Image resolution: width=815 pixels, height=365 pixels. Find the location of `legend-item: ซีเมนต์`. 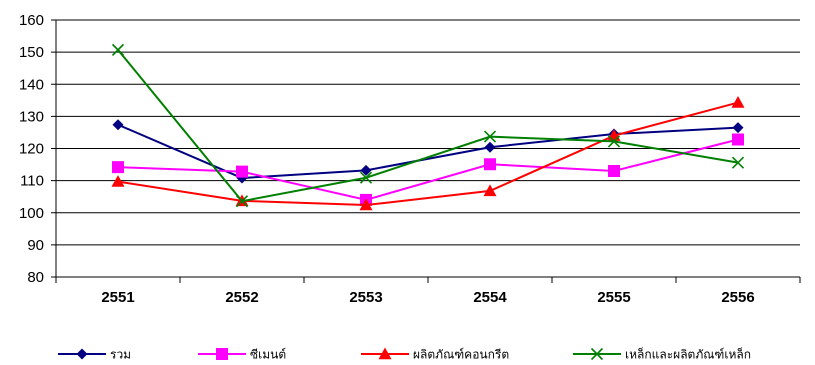

legend-item: ซีเมนต์ is located at coordinates (242, 355).